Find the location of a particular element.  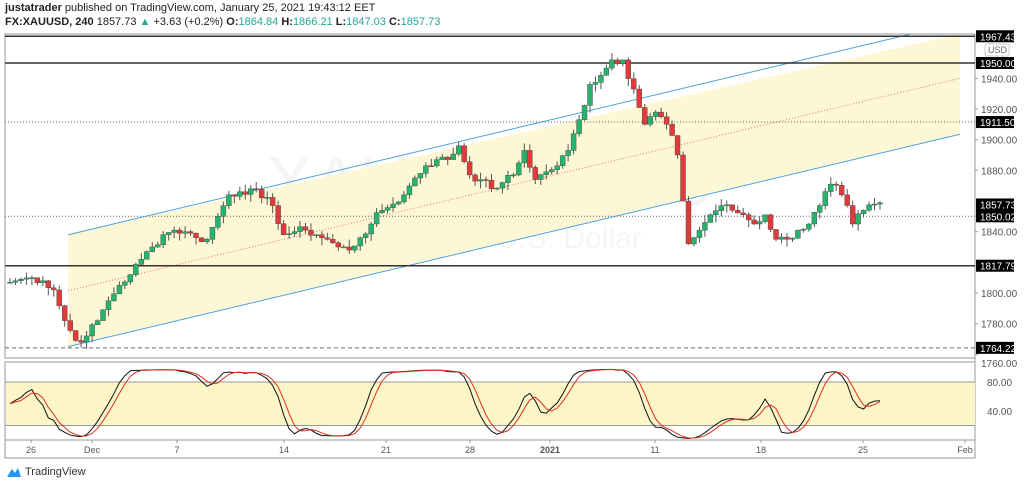

tradingview-logo: TradingView is located at coordinates (46, 472).